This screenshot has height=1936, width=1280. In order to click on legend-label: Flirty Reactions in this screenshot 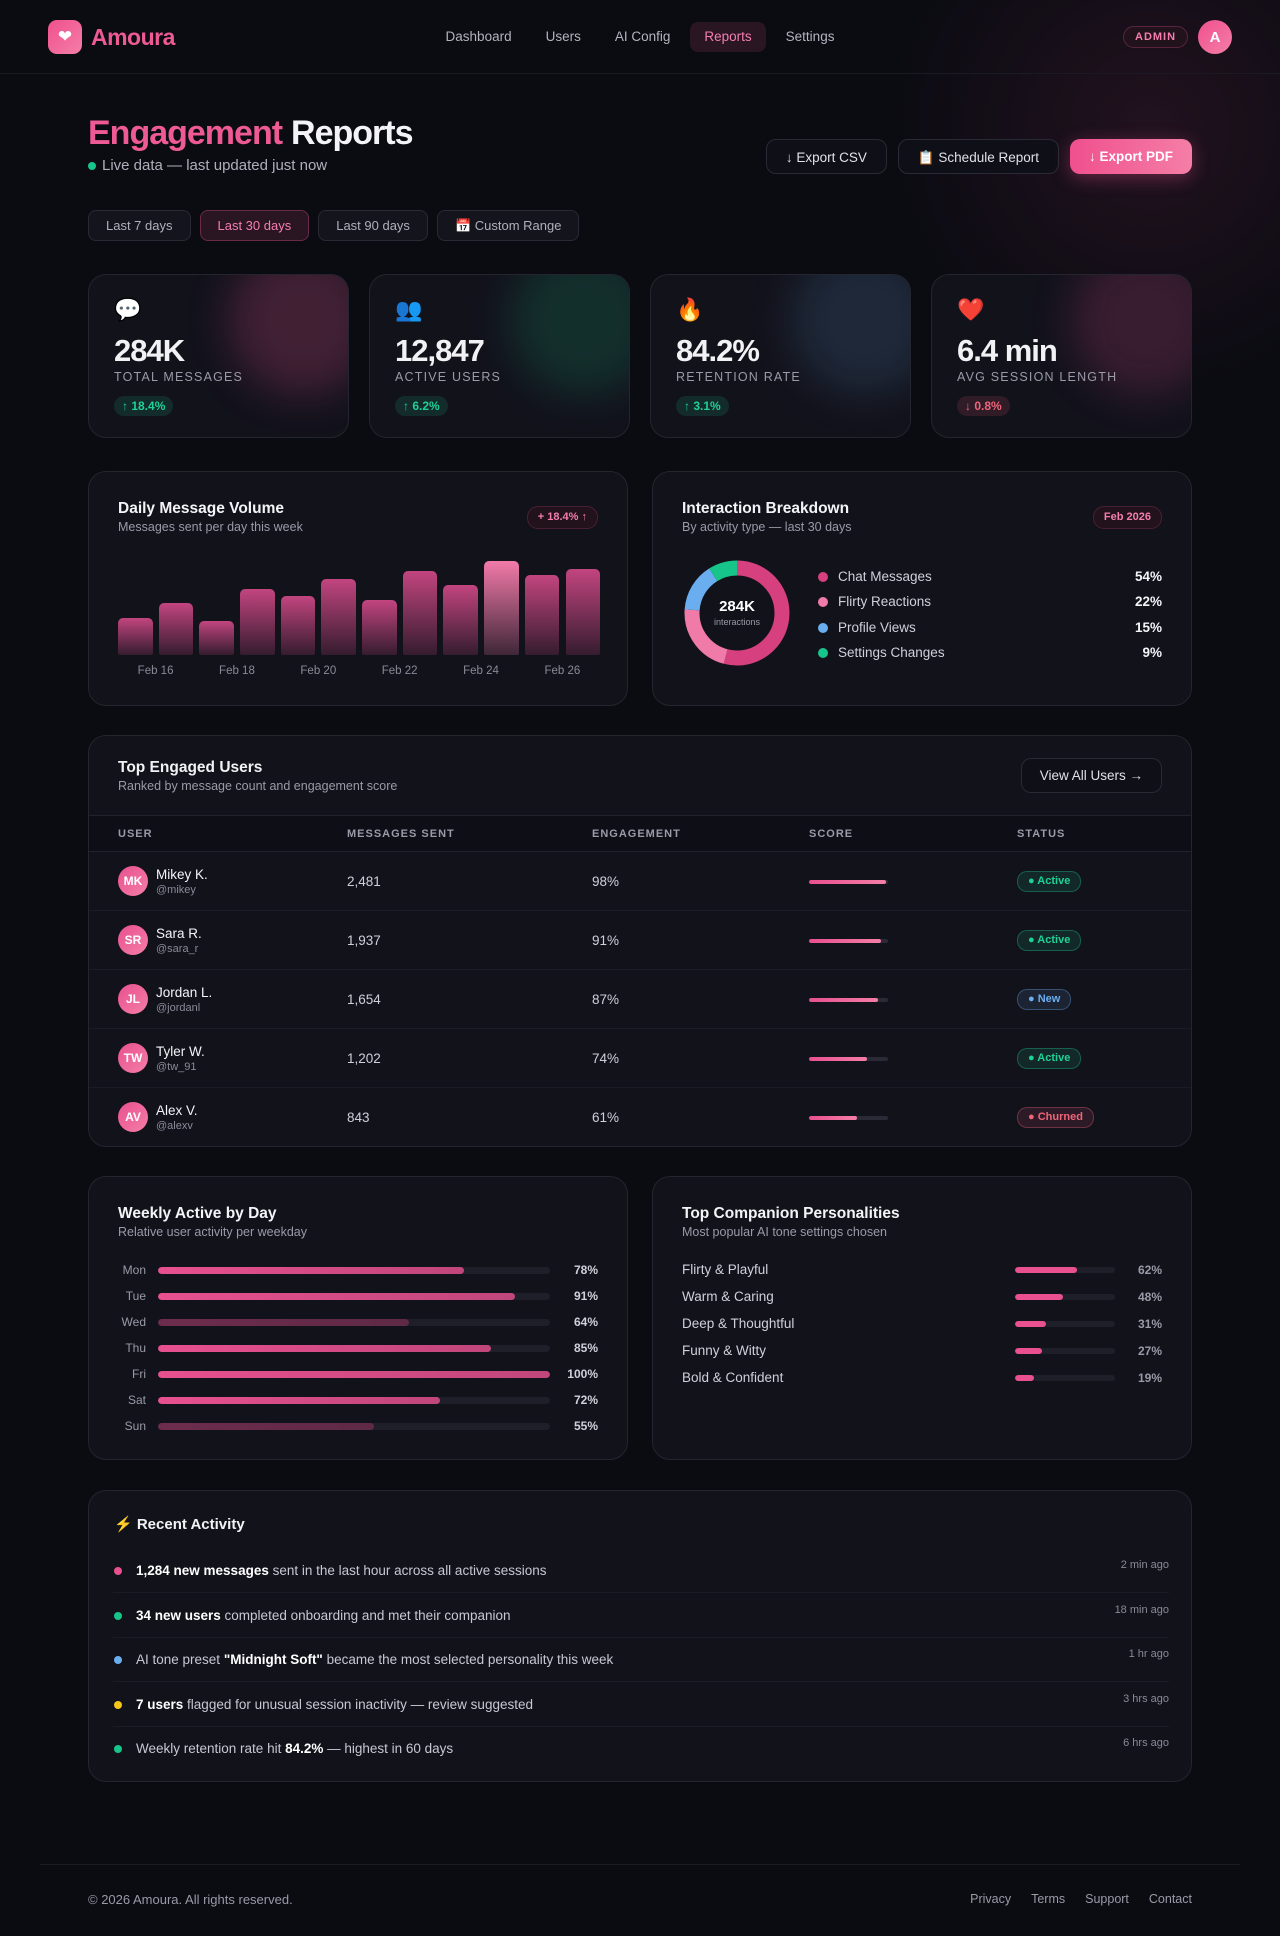, I will do `click(885, 602)`.